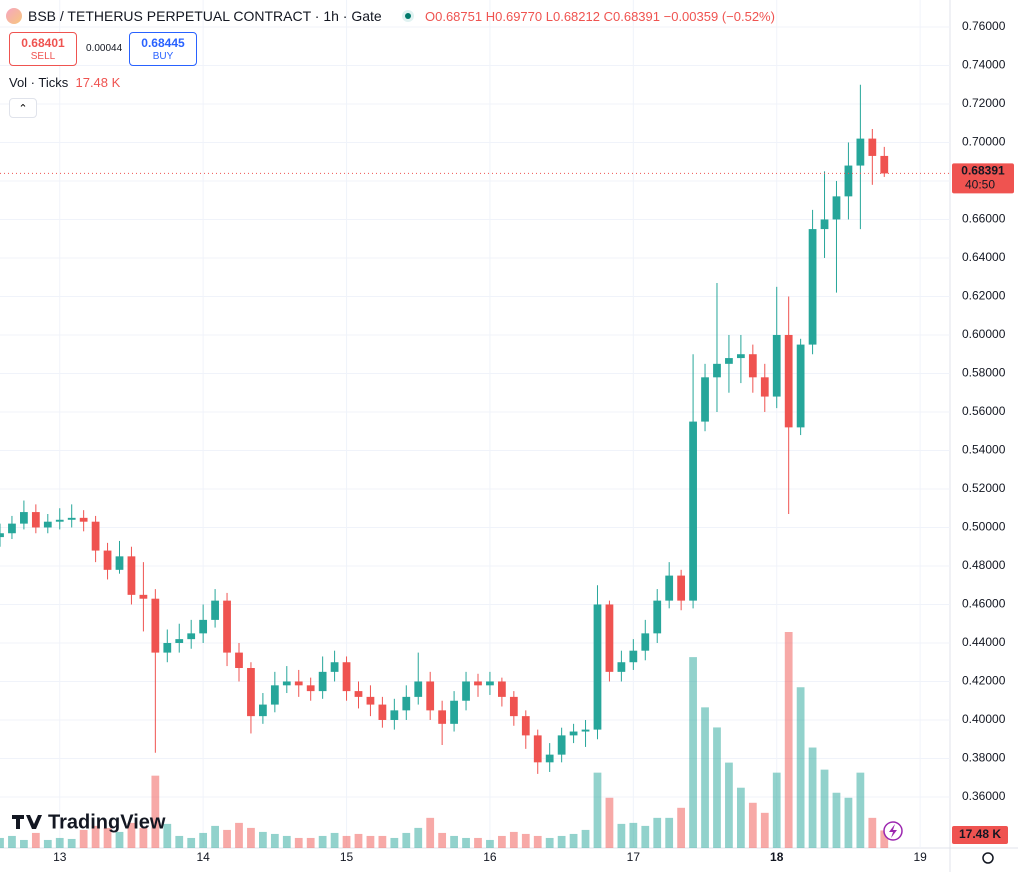 This screenshot has width=1018, height=872. What do you see at coordinates (43, 49) in the screenshot?
I see `sell-button: 0.68401 SELL` at bounding box center [43, 49].